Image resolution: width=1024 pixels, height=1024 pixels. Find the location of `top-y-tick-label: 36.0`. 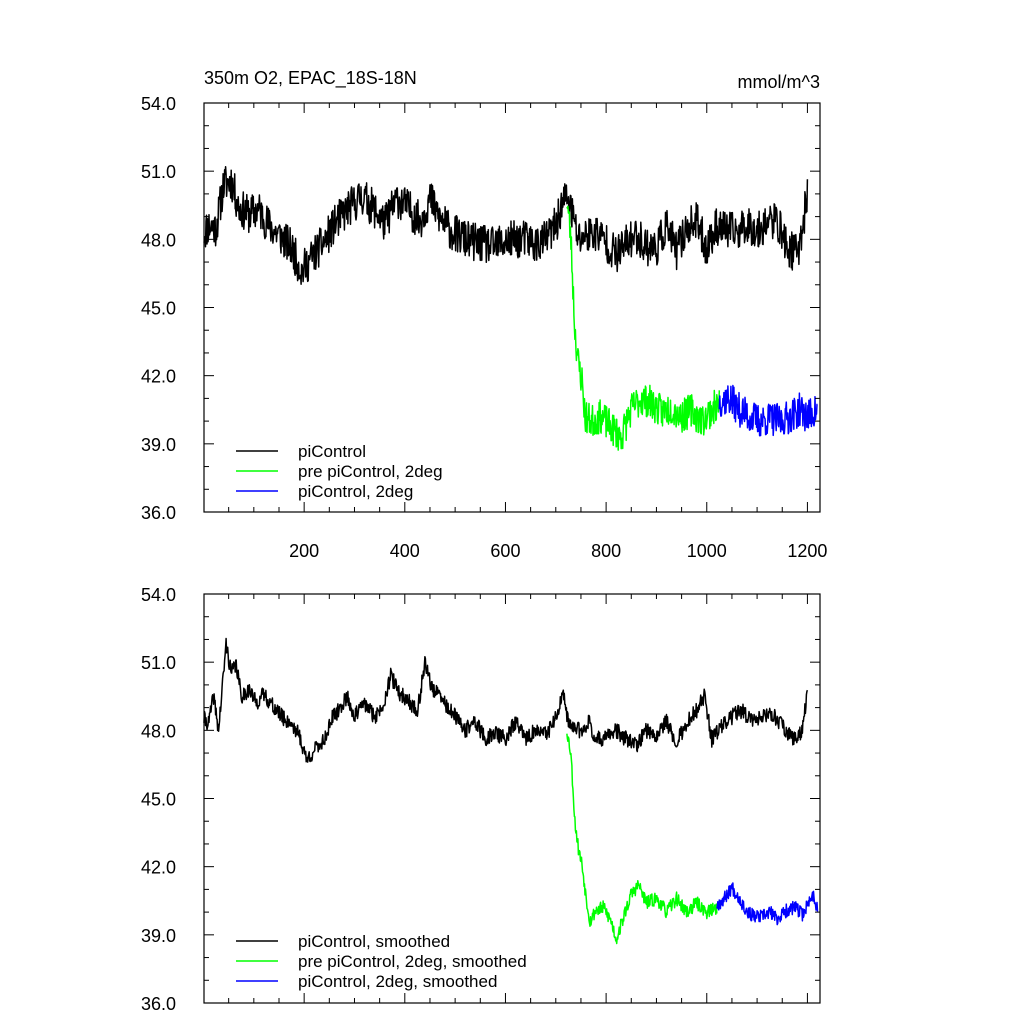

top-y-tick-label: 36.0 is located at coordinates (158, 513).